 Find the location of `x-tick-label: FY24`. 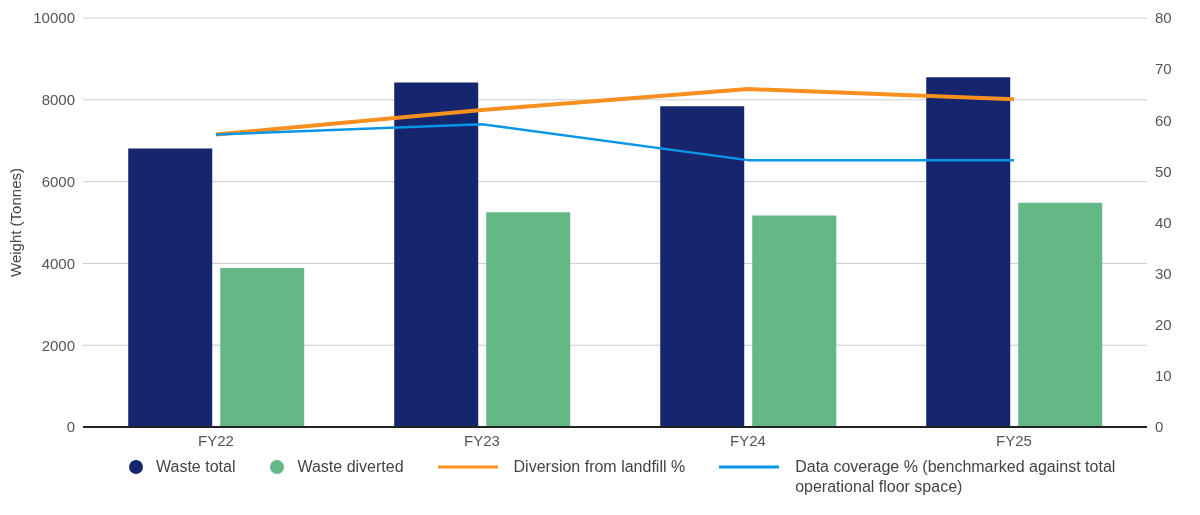

x-tick-label: FY24 is located at coordinates (748, 440).